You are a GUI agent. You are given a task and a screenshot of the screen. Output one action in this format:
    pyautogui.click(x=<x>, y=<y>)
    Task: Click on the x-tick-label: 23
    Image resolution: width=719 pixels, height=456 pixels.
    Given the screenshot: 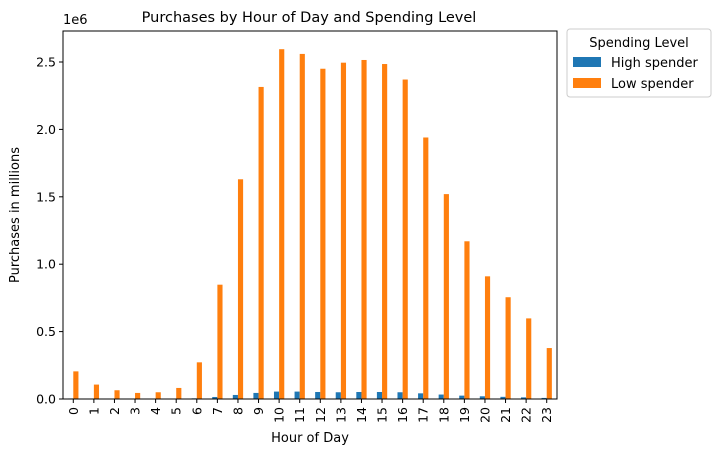 What is the action you would take?
    pyautogui.click(x=546, y=415)
    